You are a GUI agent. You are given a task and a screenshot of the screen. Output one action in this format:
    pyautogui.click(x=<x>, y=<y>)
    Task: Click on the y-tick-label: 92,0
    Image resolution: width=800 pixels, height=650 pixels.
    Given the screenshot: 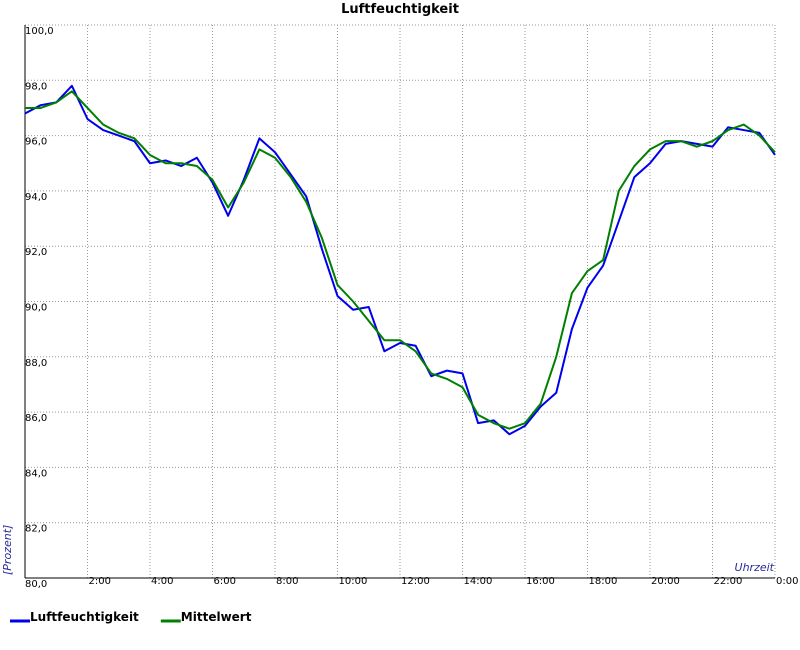 What is the action you would take?
    pyautogui.click(x=36, y=252)
    